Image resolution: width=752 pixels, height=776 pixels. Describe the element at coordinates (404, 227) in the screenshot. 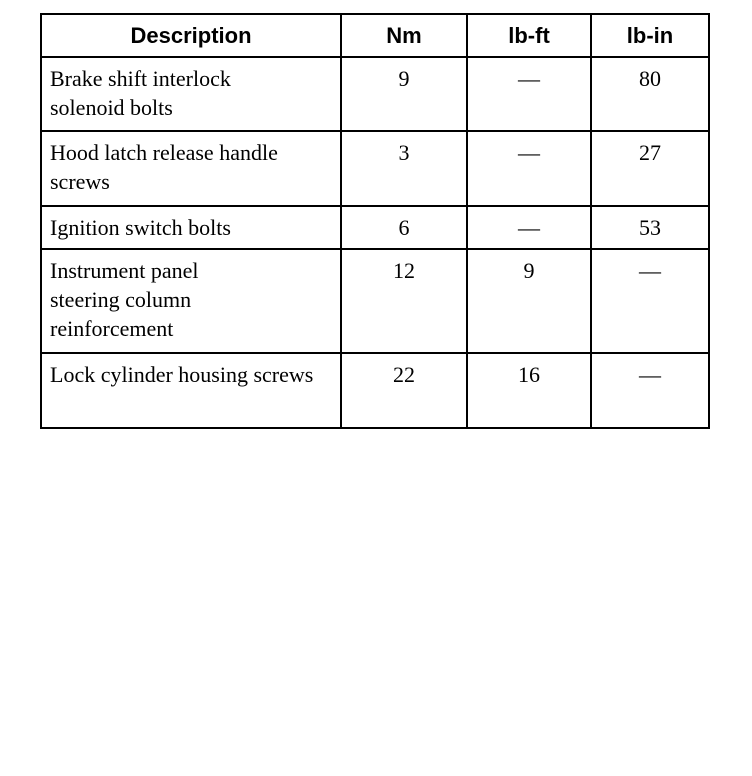

I see `cell-nm: 6` at that location.